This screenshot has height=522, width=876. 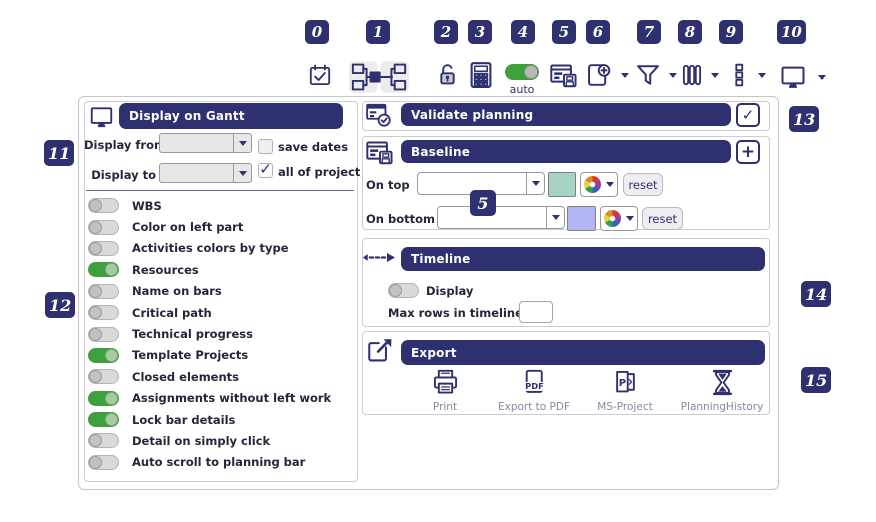 I want to click on list-options-caret-icon, so click(x=762, y=75).